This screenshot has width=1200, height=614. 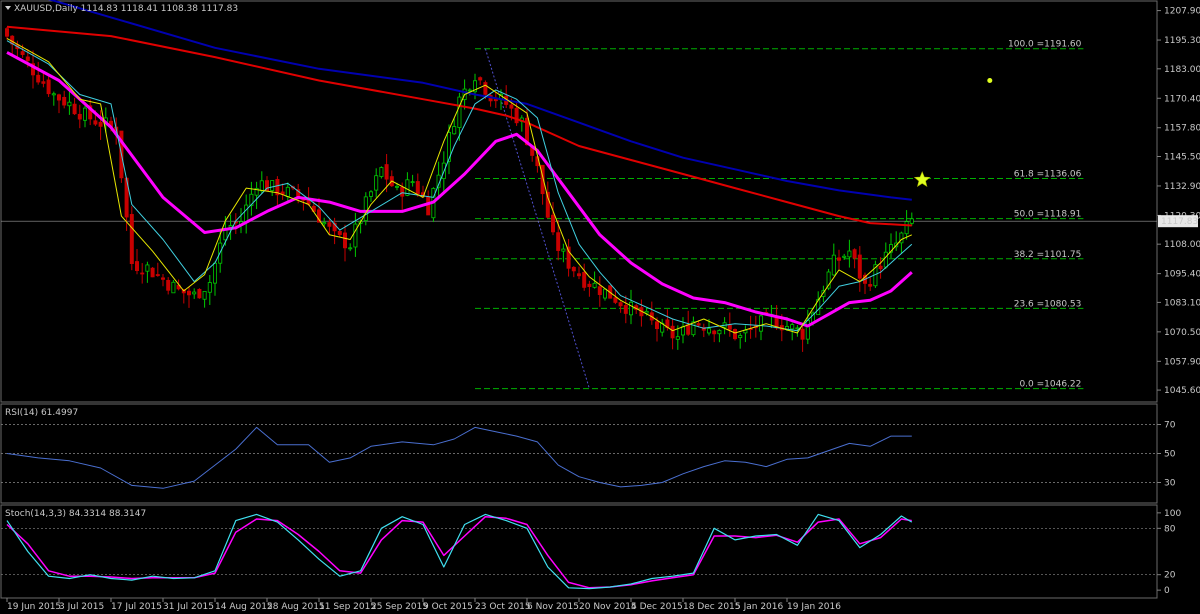 What do you see at coordinates (75, 514) in the screenshot?
I see `stoch-title: Stoch(14,3,3) 84.3314 88.3147` at bounding box center [75, 514].